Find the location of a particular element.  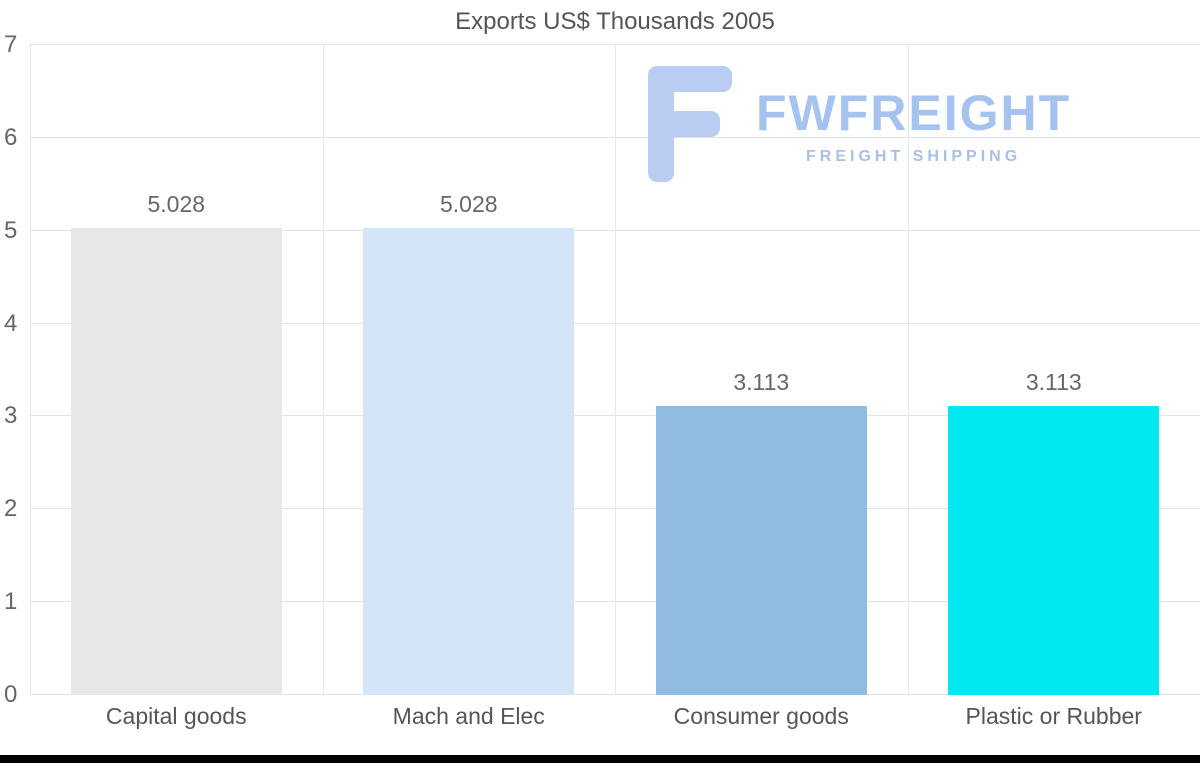

watermark-text: FWFREIGHT FREIGHT SHIPPING is located at coordinates (913, 116).